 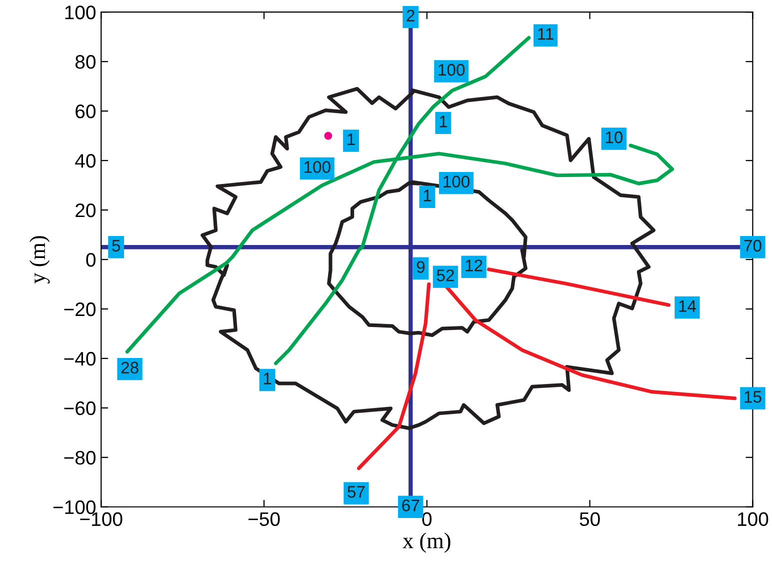 What do you see at coordinates (590, 519) in the screenshot?
I see `x-tick-label: 50` at bounding box center [590, 519].